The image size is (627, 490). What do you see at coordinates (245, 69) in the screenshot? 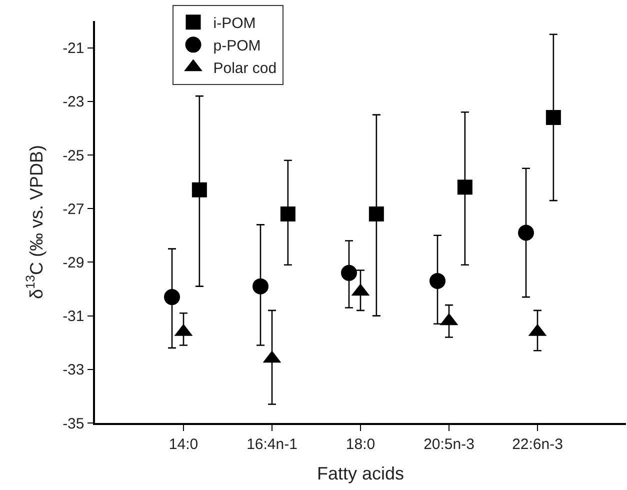
I see `legend-label: Polar cod` at bounding box center [245, 69].